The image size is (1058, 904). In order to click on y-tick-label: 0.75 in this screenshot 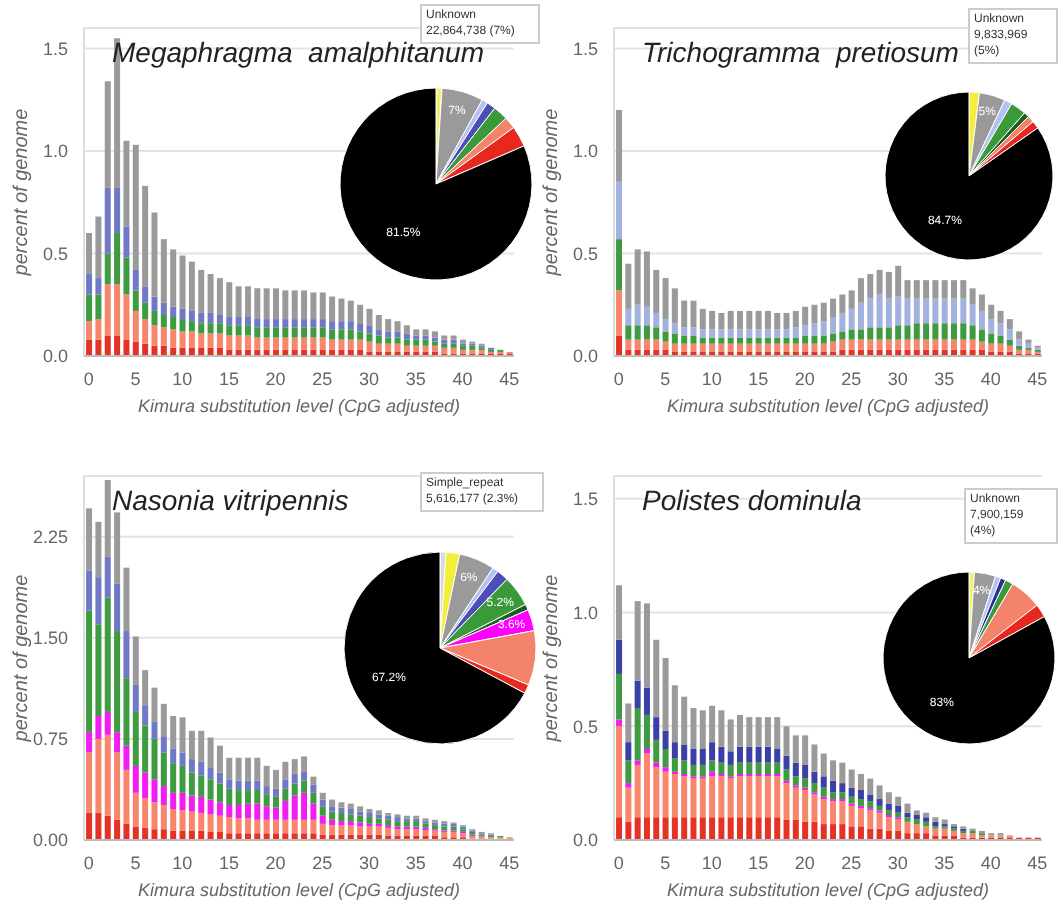, I will do `click(50, 739)`.